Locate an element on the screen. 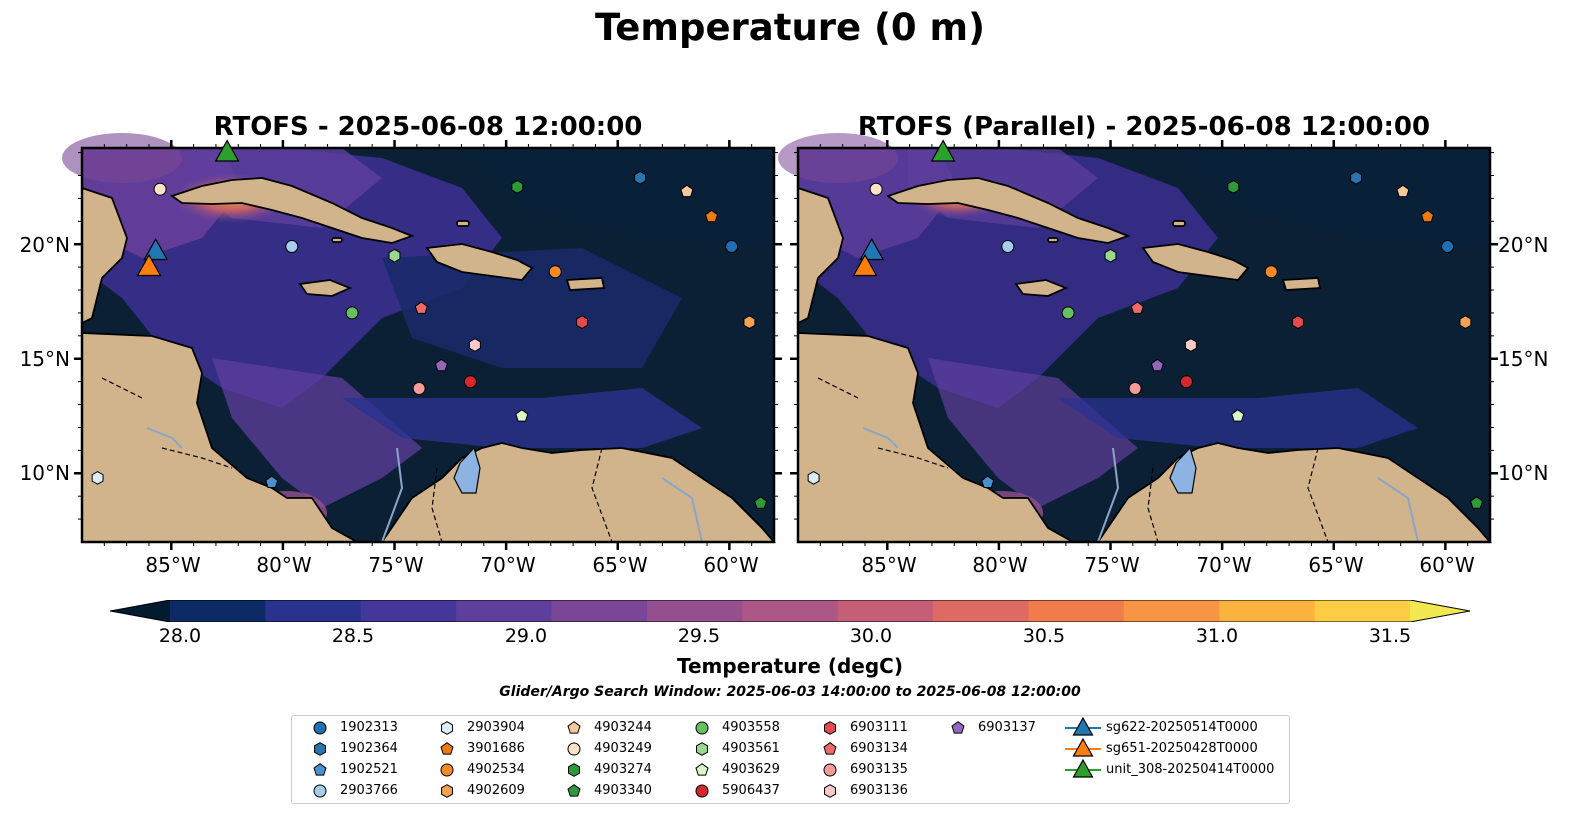 Image resolution: width=1580 pixels, height=827 pixels. legend-label: 1902364 is located at coordinates (369, 748).